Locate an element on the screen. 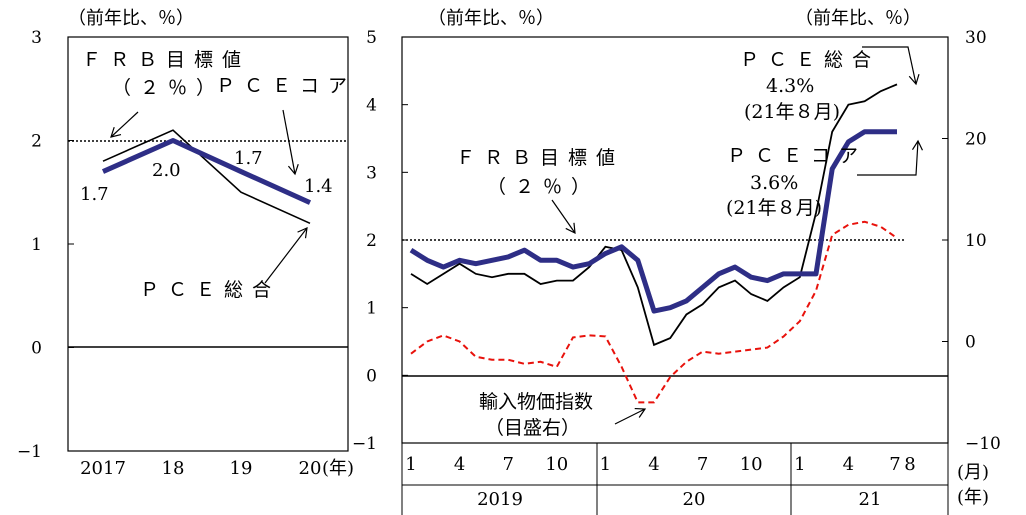 This screenshot has width=1026, height=515. right-right-y-tick-label: 30 is located at coordinates (976, 38).